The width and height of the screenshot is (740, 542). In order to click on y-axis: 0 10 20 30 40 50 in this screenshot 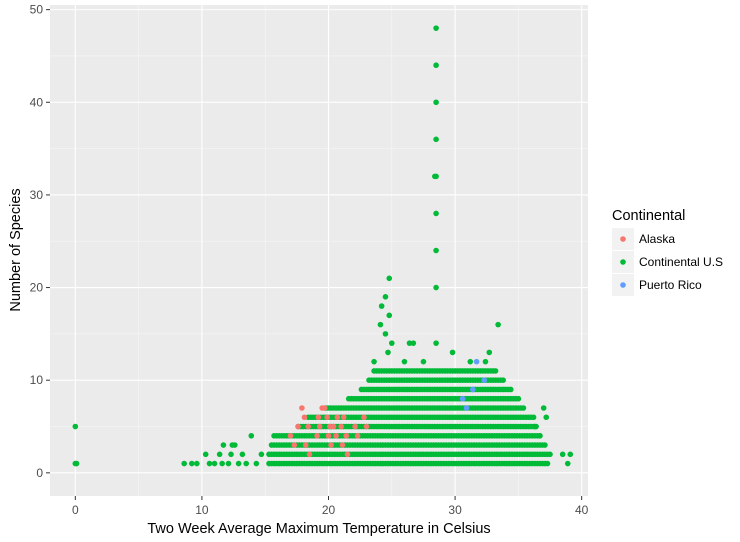, I will do `click(40, 241)`.